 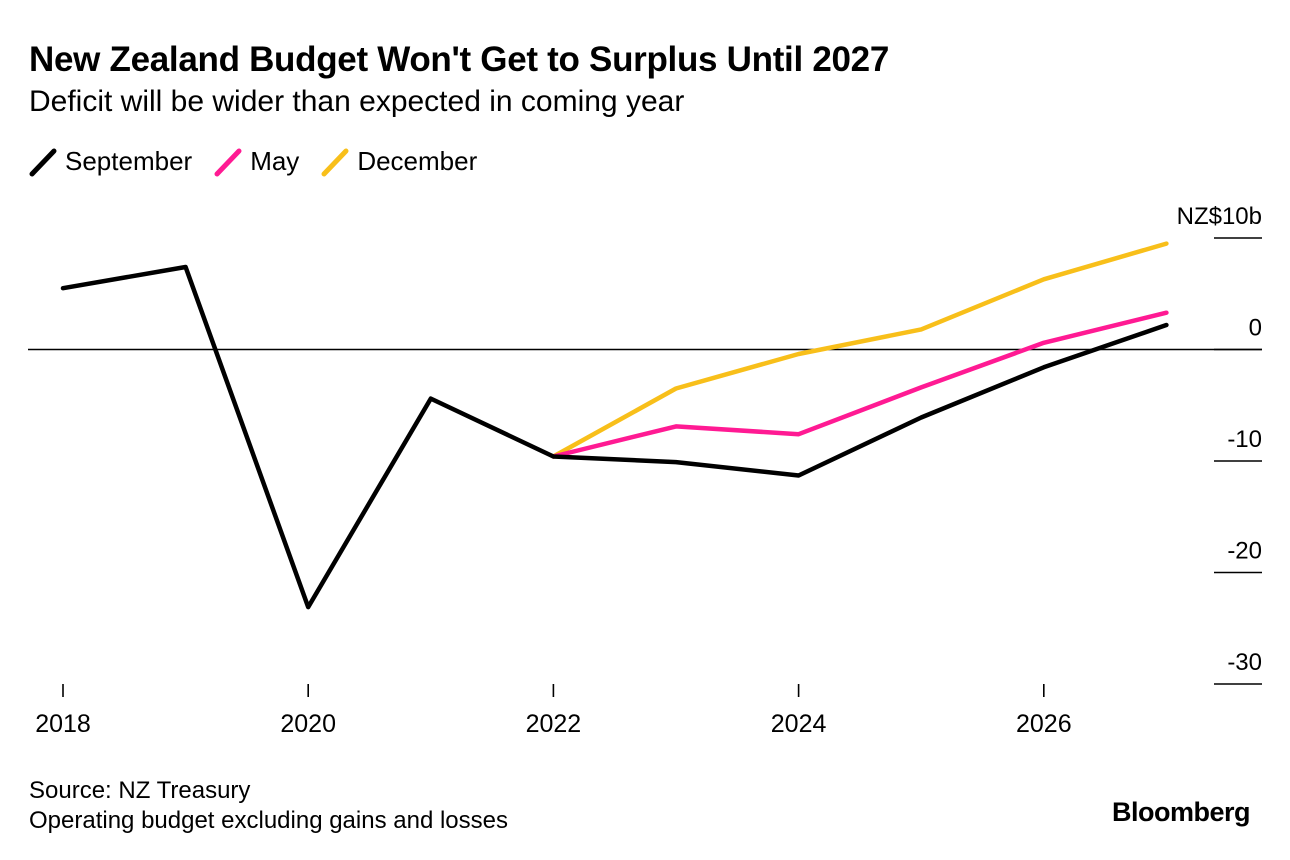 I want to click on y-tick-label-1: 0, so click(x=1255, y=328).